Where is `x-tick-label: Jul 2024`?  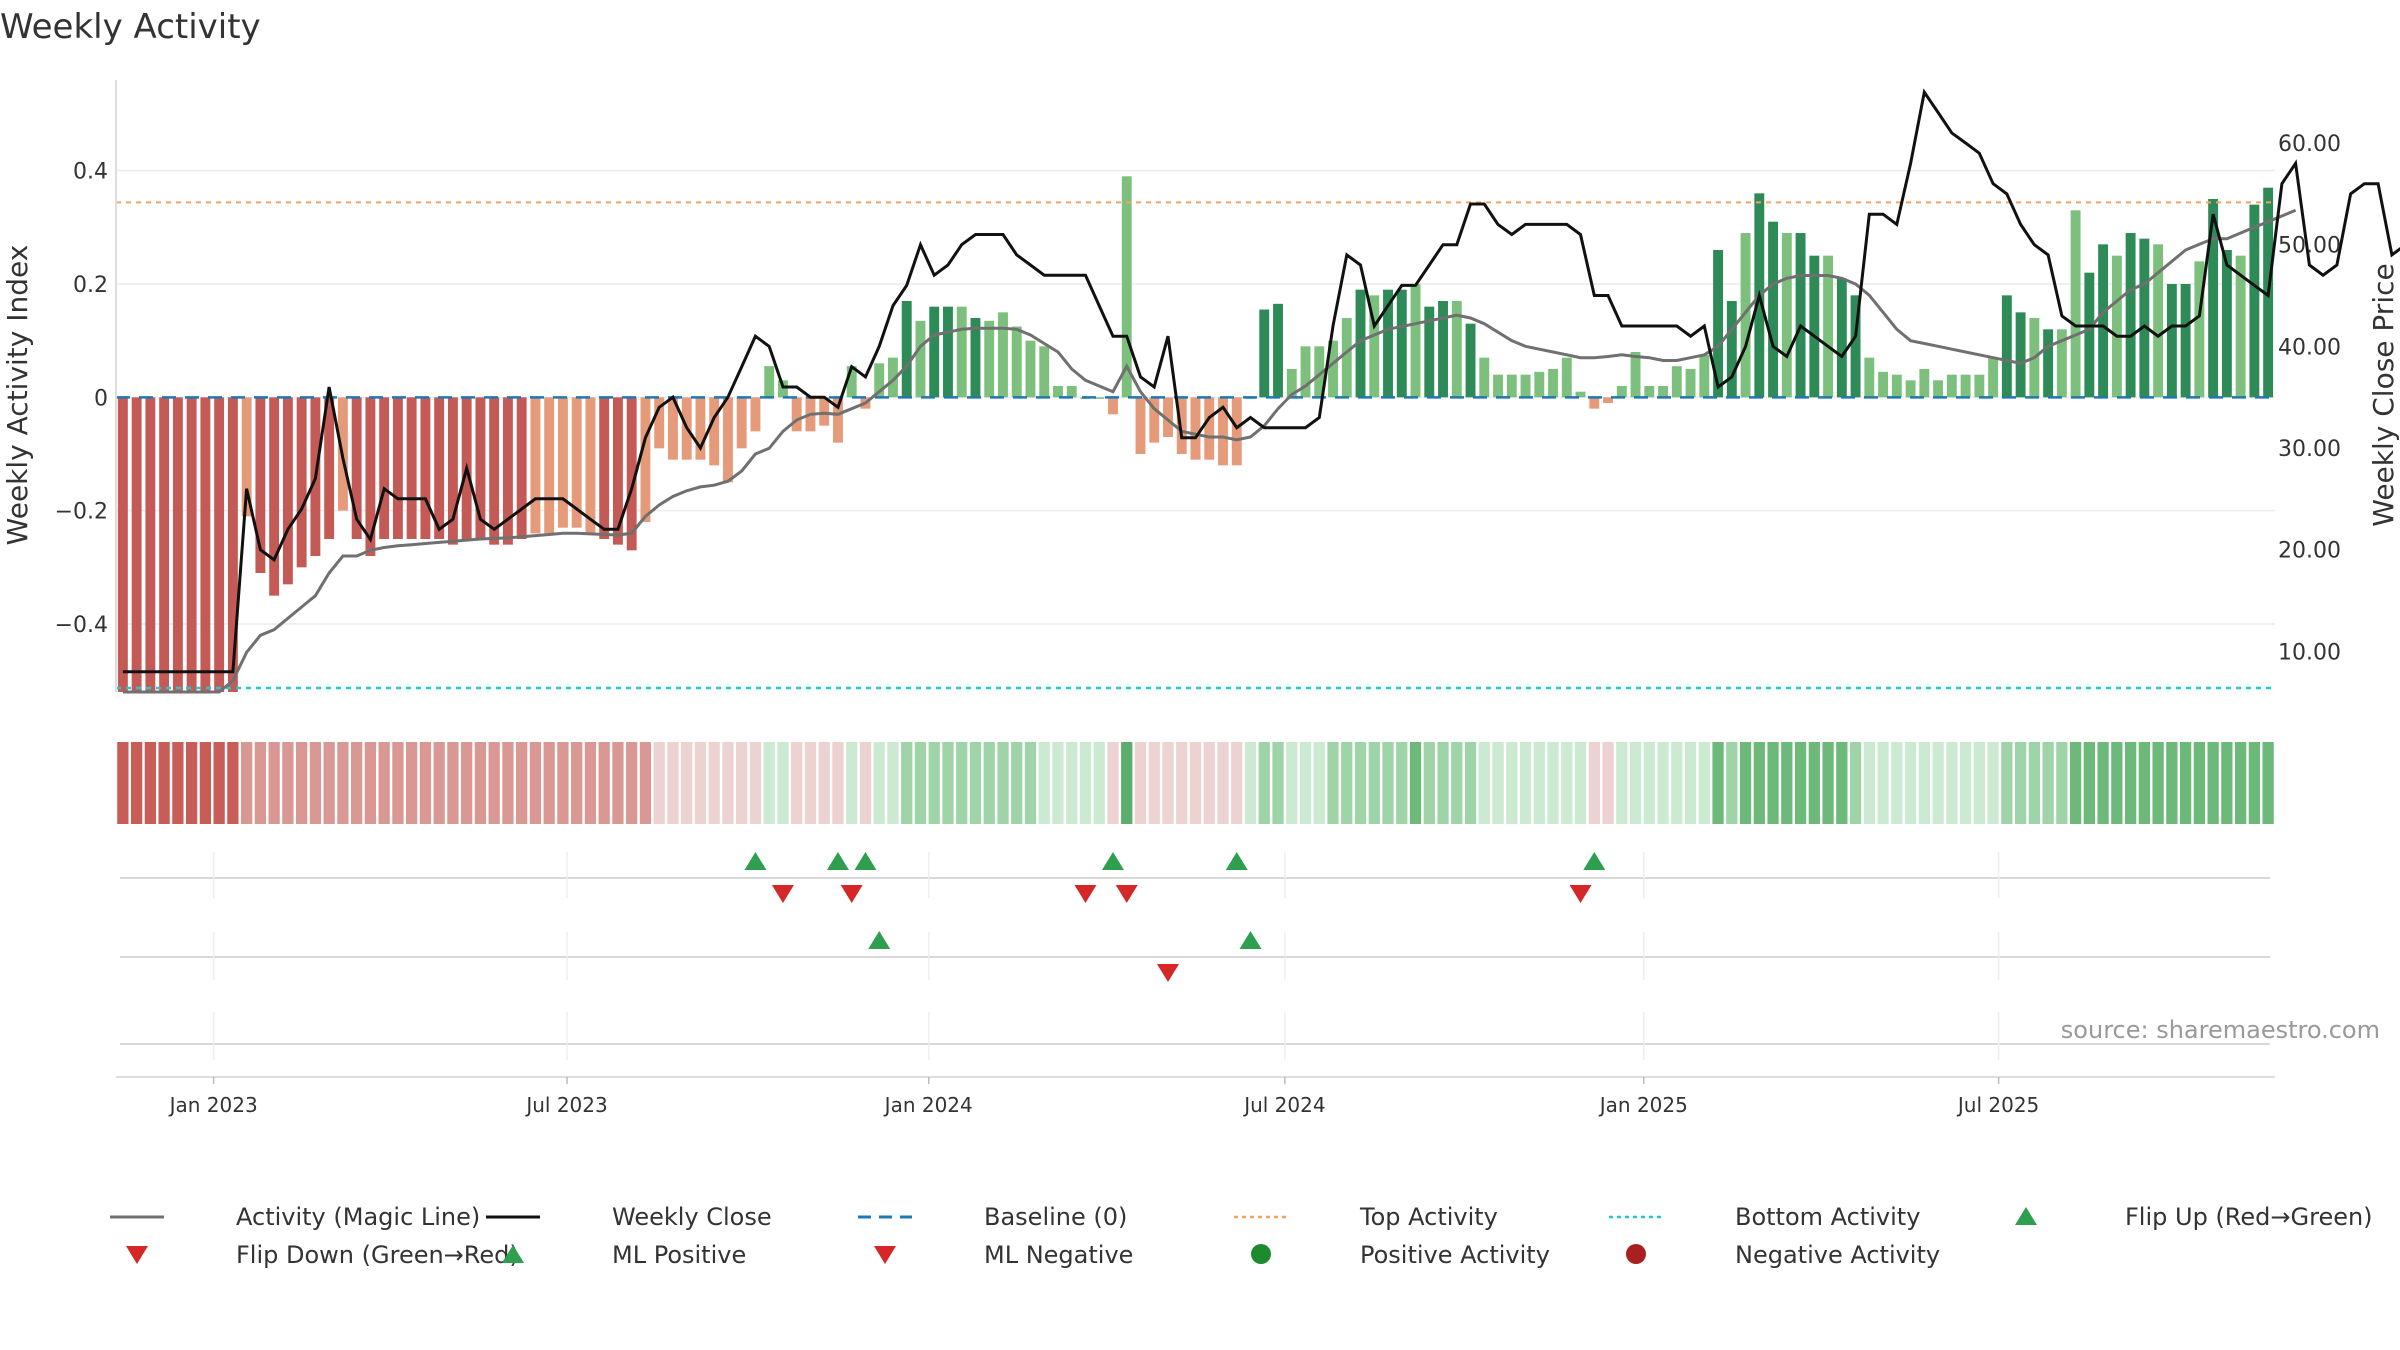
x-tick-label: Jul 2024 is located at coordinates (1283, 1105).